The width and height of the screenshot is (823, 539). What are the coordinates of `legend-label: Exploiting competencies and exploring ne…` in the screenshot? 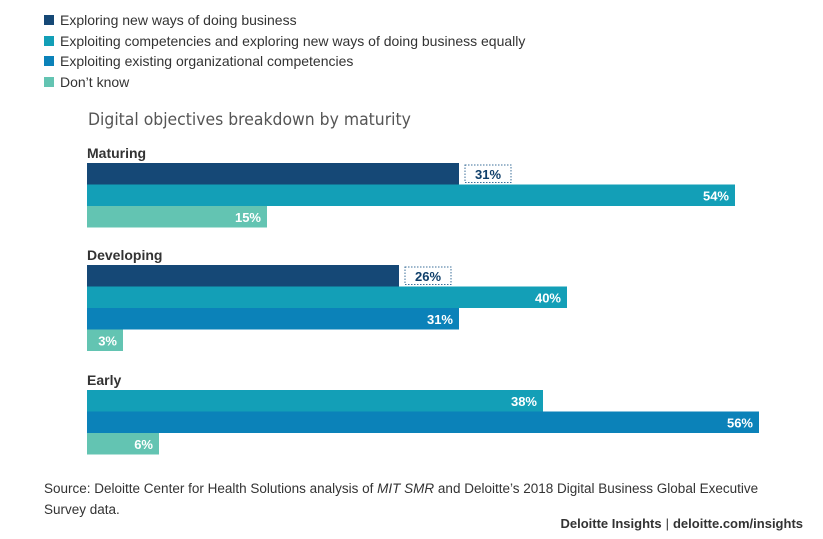 It's located at (293, 40).